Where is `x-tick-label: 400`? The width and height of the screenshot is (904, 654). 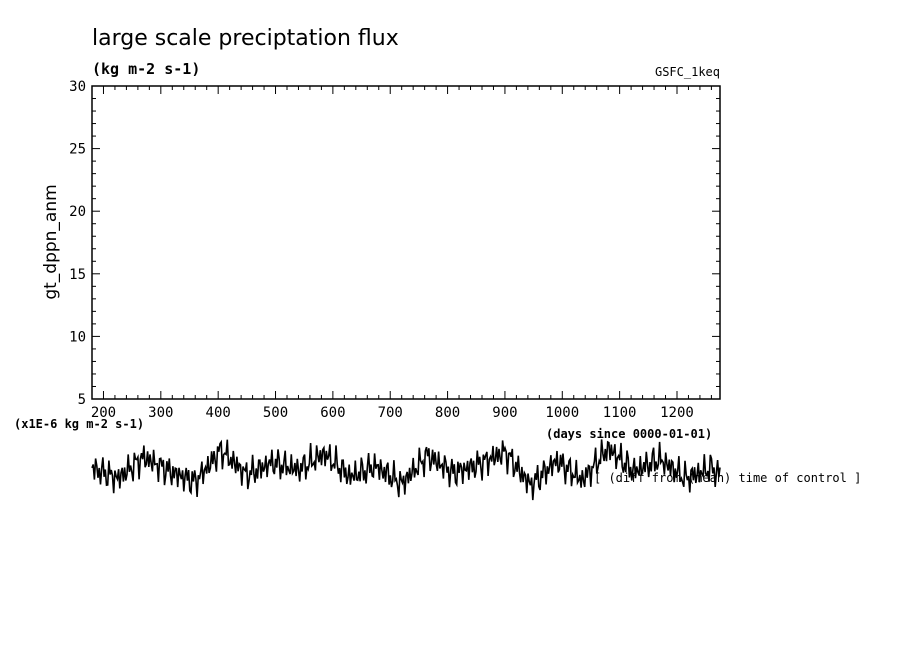 x-tick-label: 400 is located at coordinates (218, 413).